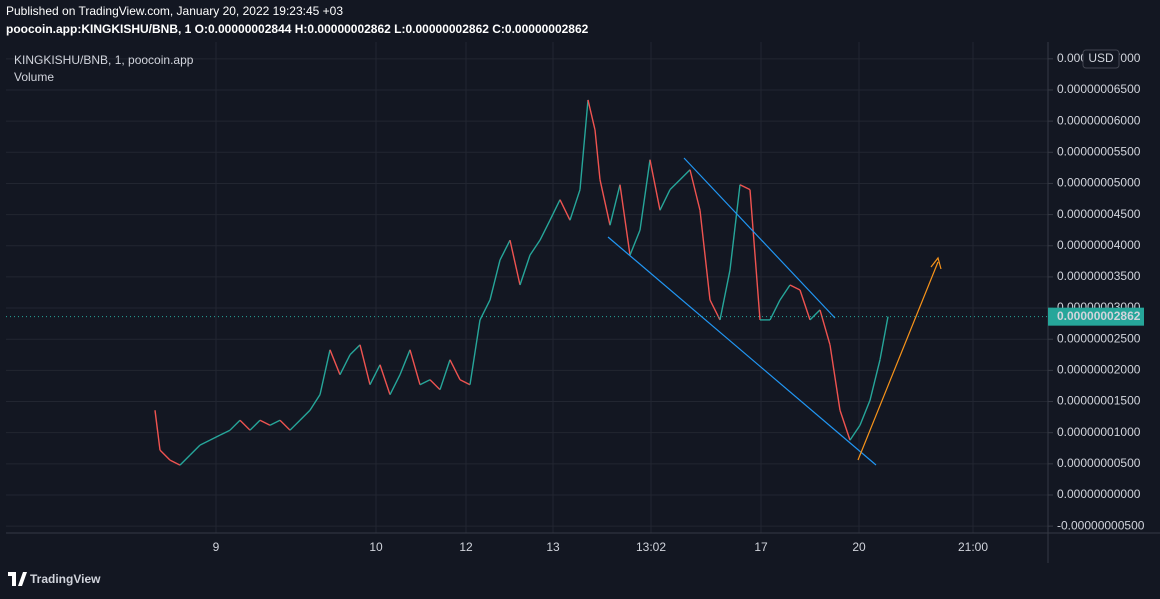  I want to click on y-tick-label: 0.00000001000, so click(1099, 432).